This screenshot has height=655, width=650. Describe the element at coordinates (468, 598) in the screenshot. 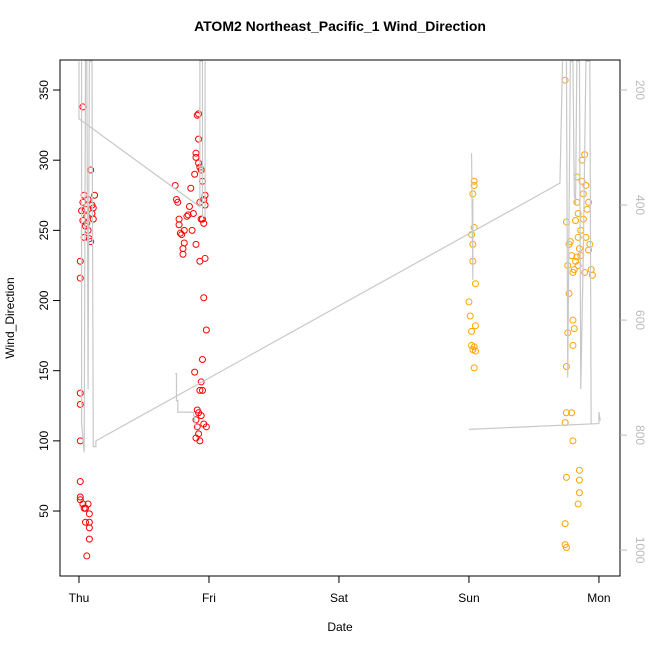

I see `x-tick-label: Sun` at that location.